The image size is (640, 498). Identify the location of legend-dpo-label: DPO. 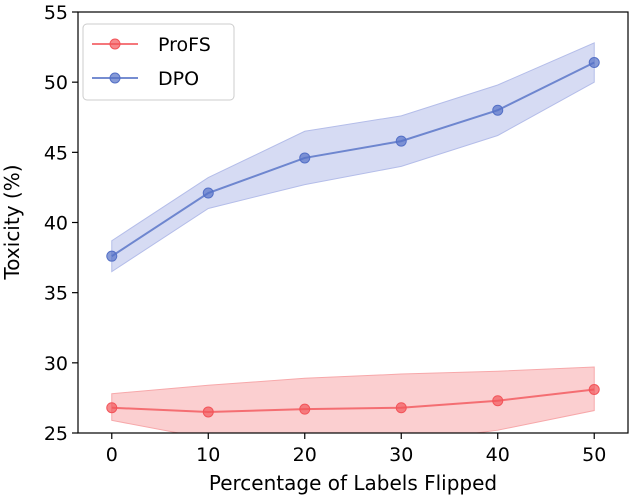
(178, 79).